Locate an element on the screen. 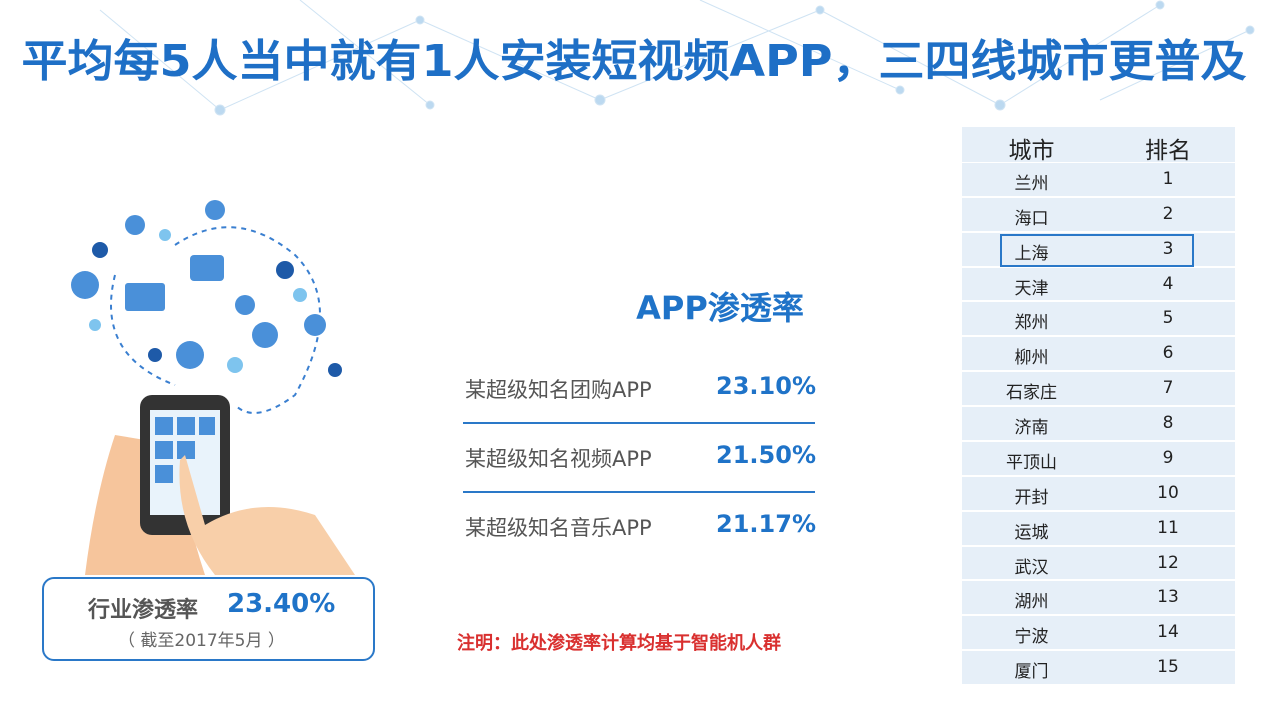 The width and height of the screenshot is (1269, 715). illustration is located at coordinates (213, 387).